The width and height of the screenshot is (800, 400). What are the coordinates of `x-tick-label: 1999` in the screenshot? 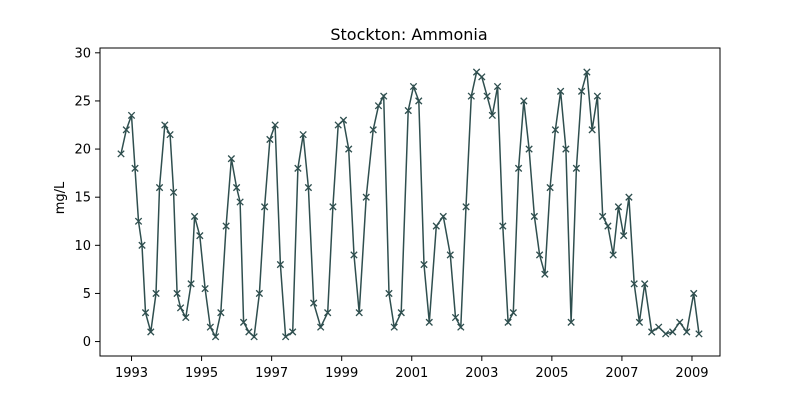 It's located at (341, 373).